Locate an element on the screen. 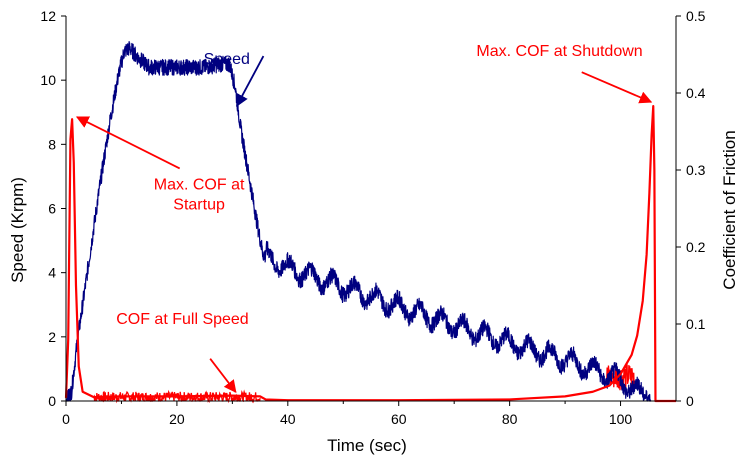  y-right-tick-label: 0.3 is located at coordinates (696, 170).